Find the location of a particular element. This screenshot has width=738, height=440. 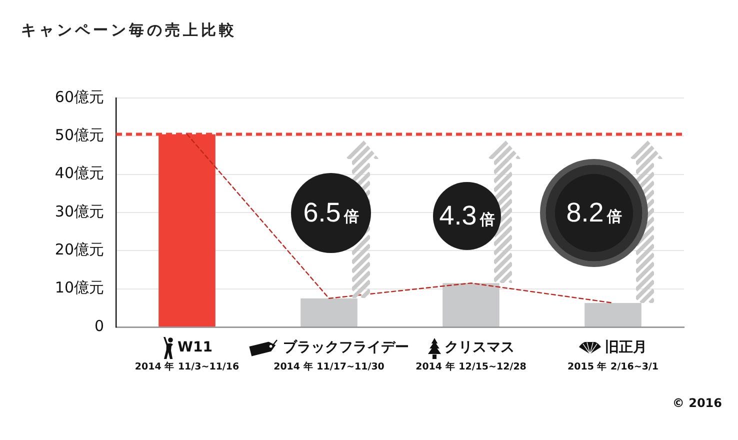

annotation: 6.5倍 is located at coordinates (331, 212).